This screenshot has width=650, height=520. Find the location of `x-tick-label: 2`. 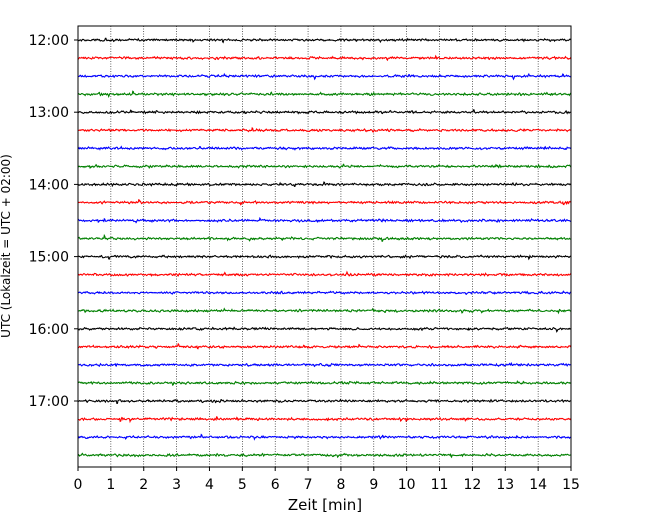

x-tick-label: 2 is located at coordinates (143, 485).